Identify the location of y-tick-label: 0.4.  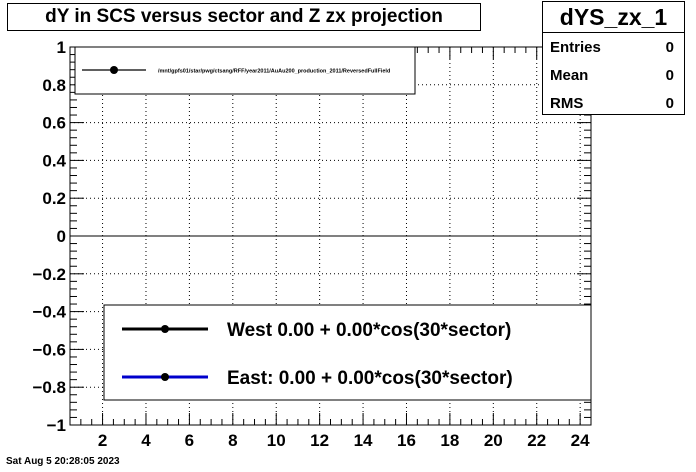
(54, 160).